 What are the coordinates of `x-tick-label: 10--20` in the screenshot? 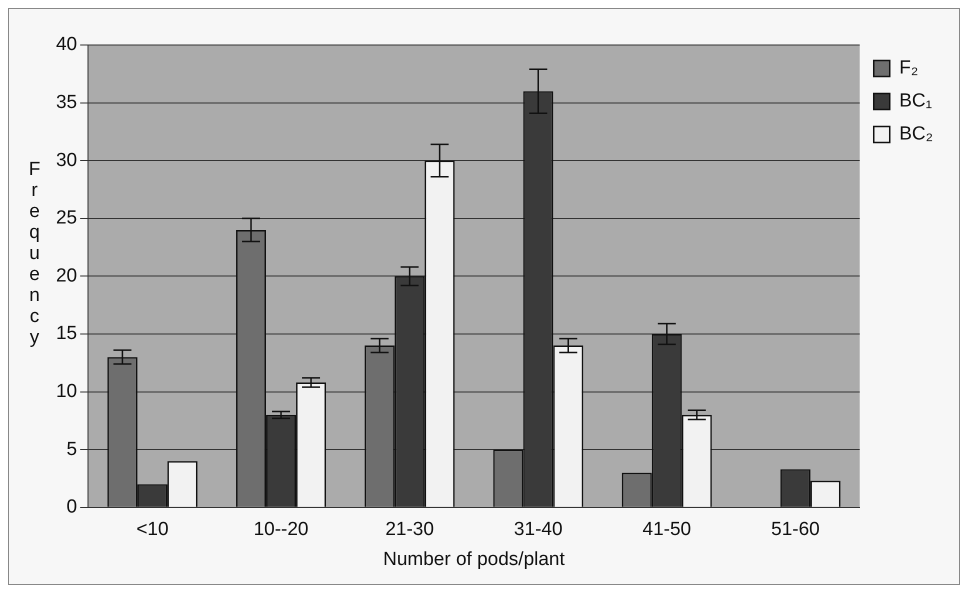 It's located at (281, 529).